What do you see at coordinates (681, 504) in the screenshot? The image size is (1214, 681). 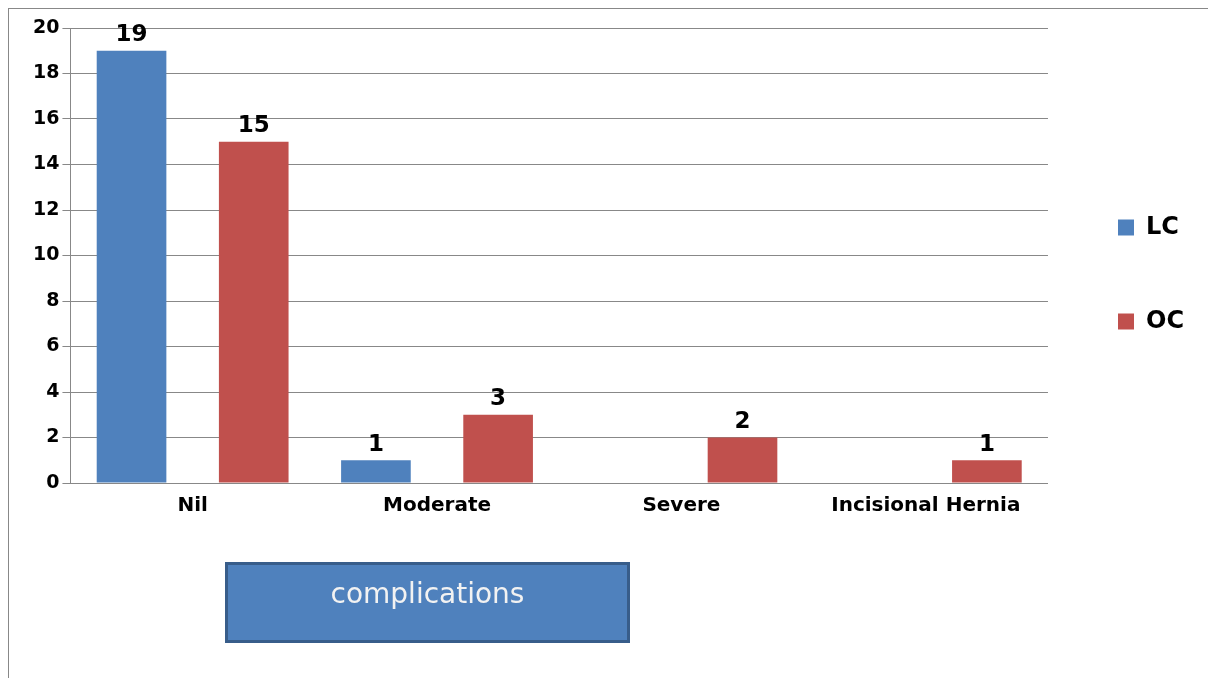 I see `x-tick-label: Severe` at bounding box center [681, 504].